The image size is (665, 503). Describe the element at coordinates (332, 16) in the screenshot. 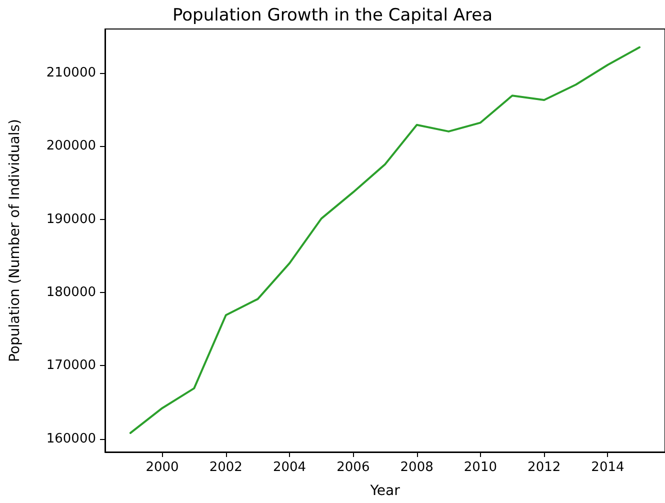

I see `chart-title: Population Growth in the Capital Area` at that location.